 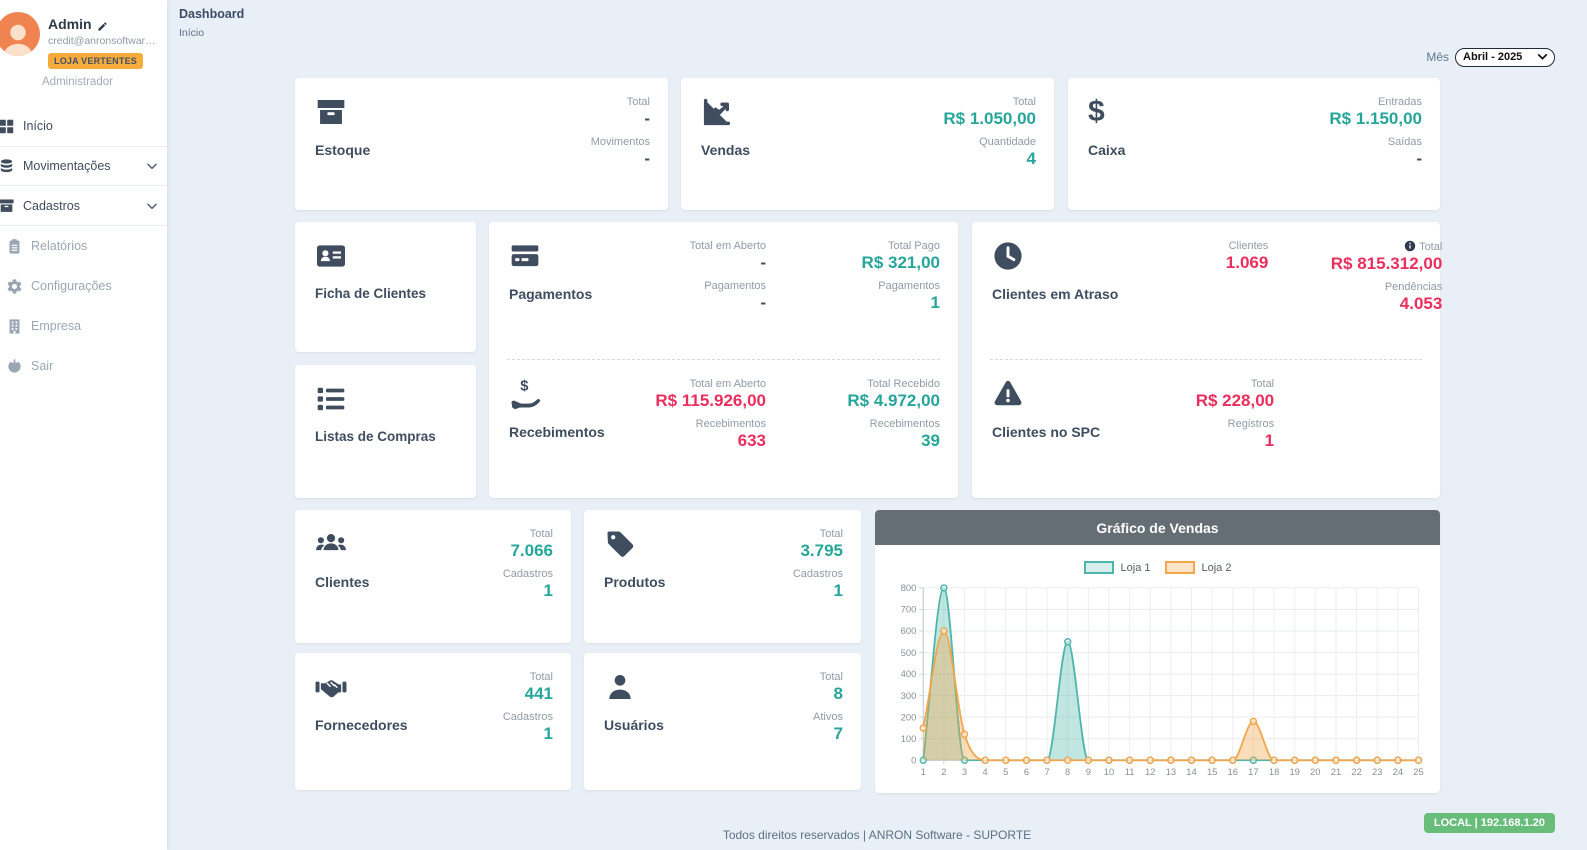 What do you see at coordinates (7, 166) in the screenshot?
I see `coins-icon` at bounding box center [7, 166].